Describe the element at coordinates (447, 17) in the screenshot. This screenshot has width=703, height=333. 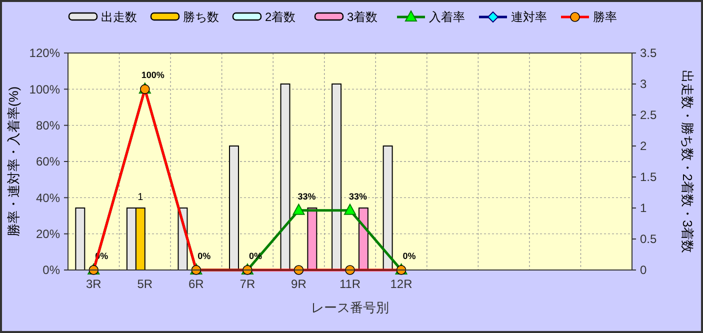
I see `legend-label: 入着率` at that location.